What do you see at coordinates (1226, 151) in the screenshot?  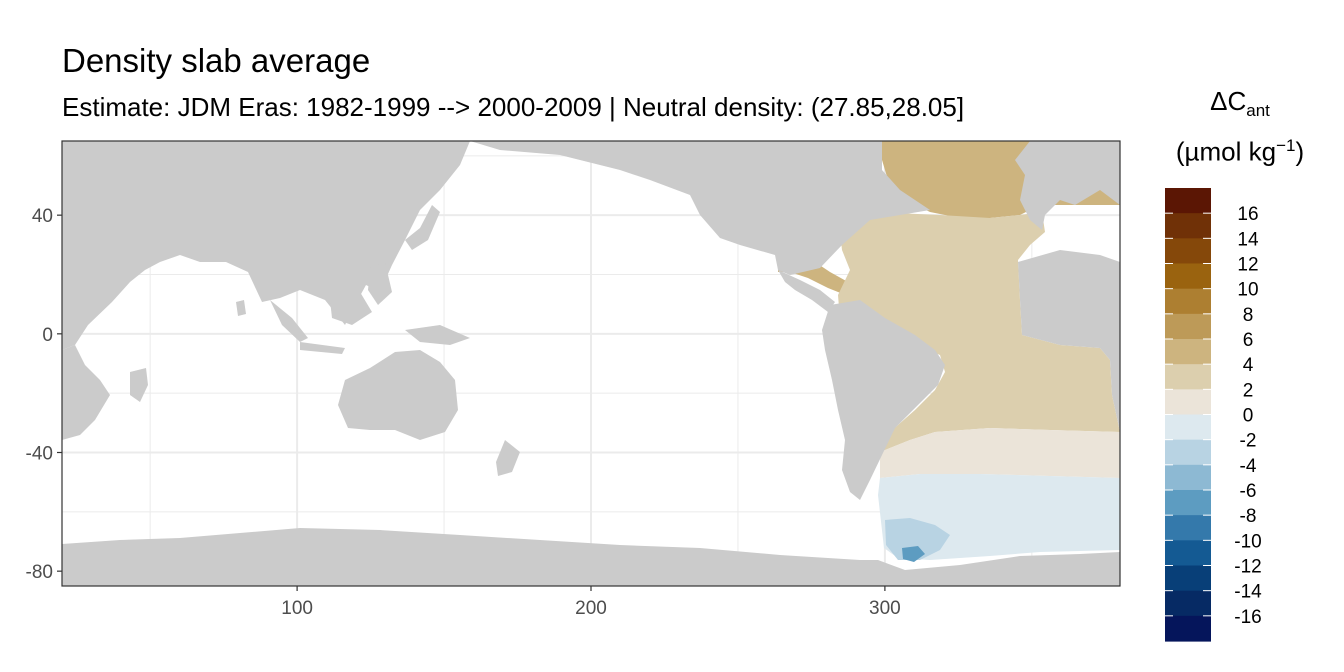 I see `legend-unit-open: (µmol kg` at bounding box center [1226, 151].